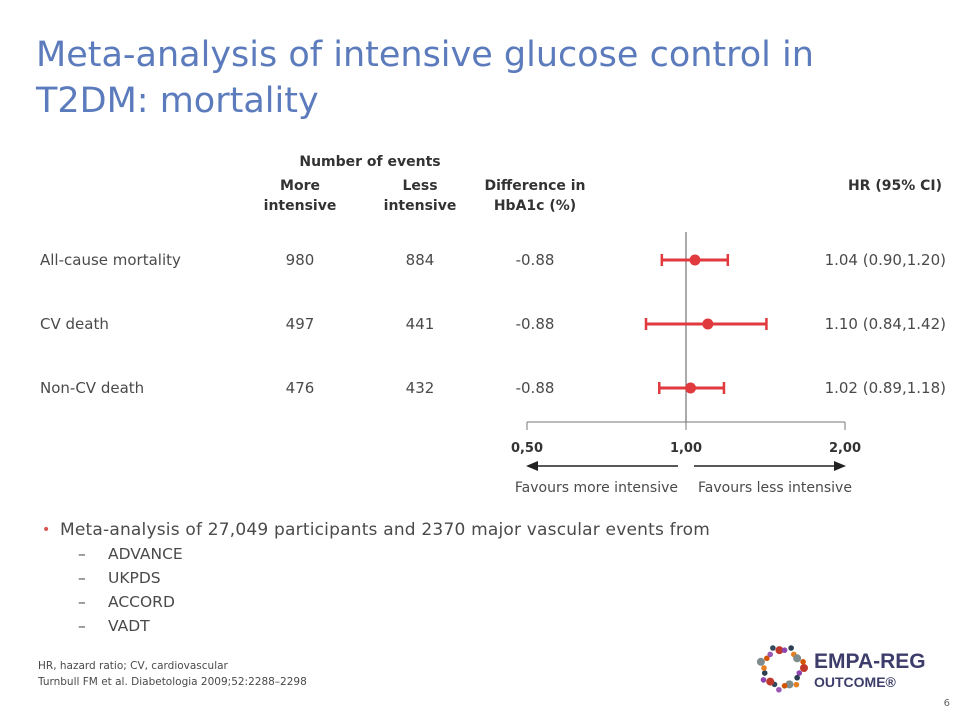 This screenshot has width=960, height=720. I want to click on empa-reg-logo: EMPA-REG OUTCOME®, so click(847, 668).